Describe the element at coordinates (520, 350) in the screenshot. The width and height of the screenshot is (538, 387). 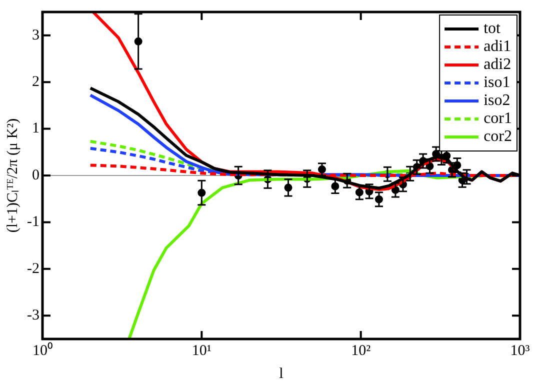
I see `x-tick-label: 10³` at that location.